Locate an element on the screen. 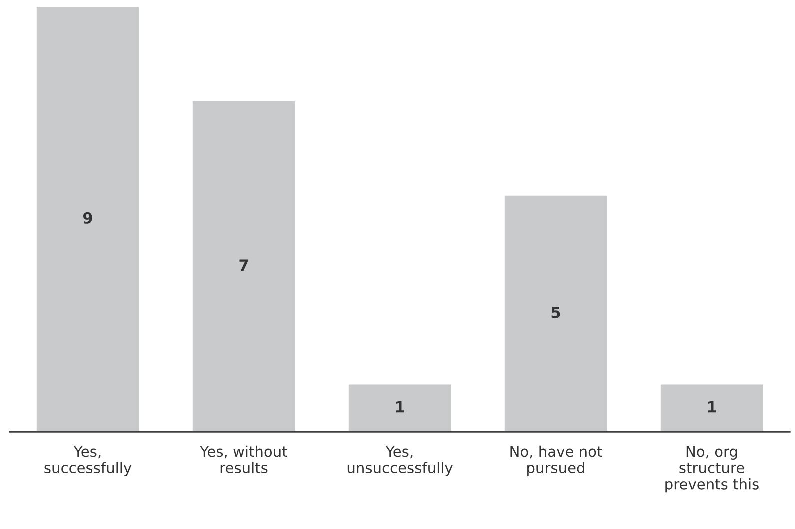 The width and height of the screenshot is (795, 529). data-label: 5 is located at coordinates (556, 312).